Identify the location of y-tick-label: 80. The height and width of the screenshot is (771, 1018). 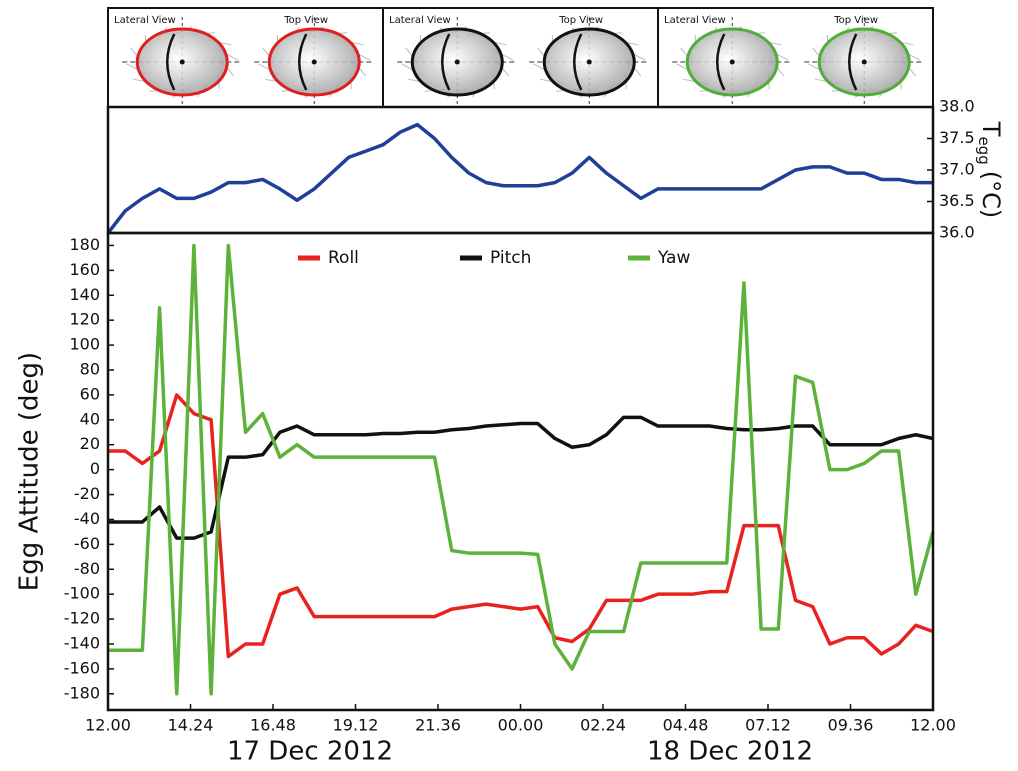
(90, 368).